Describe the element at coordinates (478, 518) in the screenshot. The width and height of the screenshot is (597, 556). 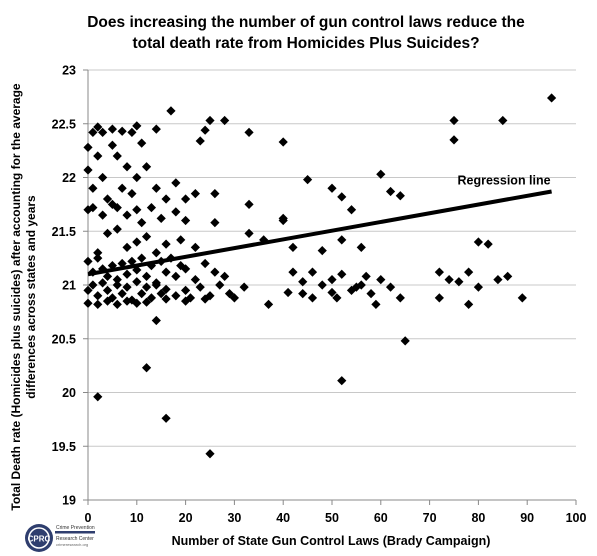
I see `x-tick-label: 80` at that location.